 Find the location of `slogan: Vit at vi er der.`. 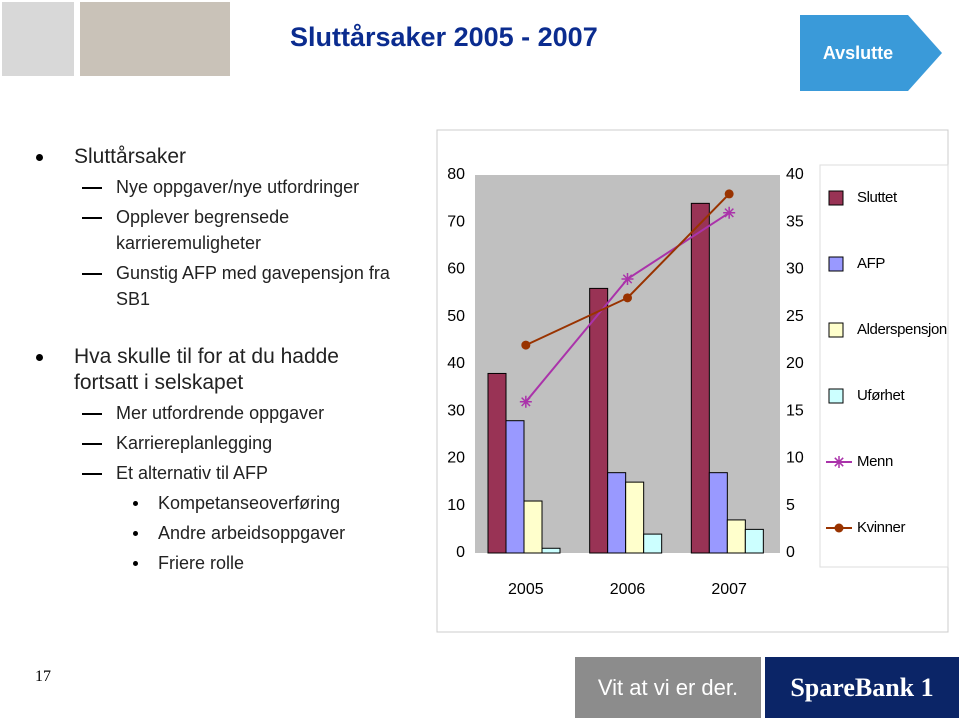

slogan: Vit at vi er der. is located at coordinates (668, 687).